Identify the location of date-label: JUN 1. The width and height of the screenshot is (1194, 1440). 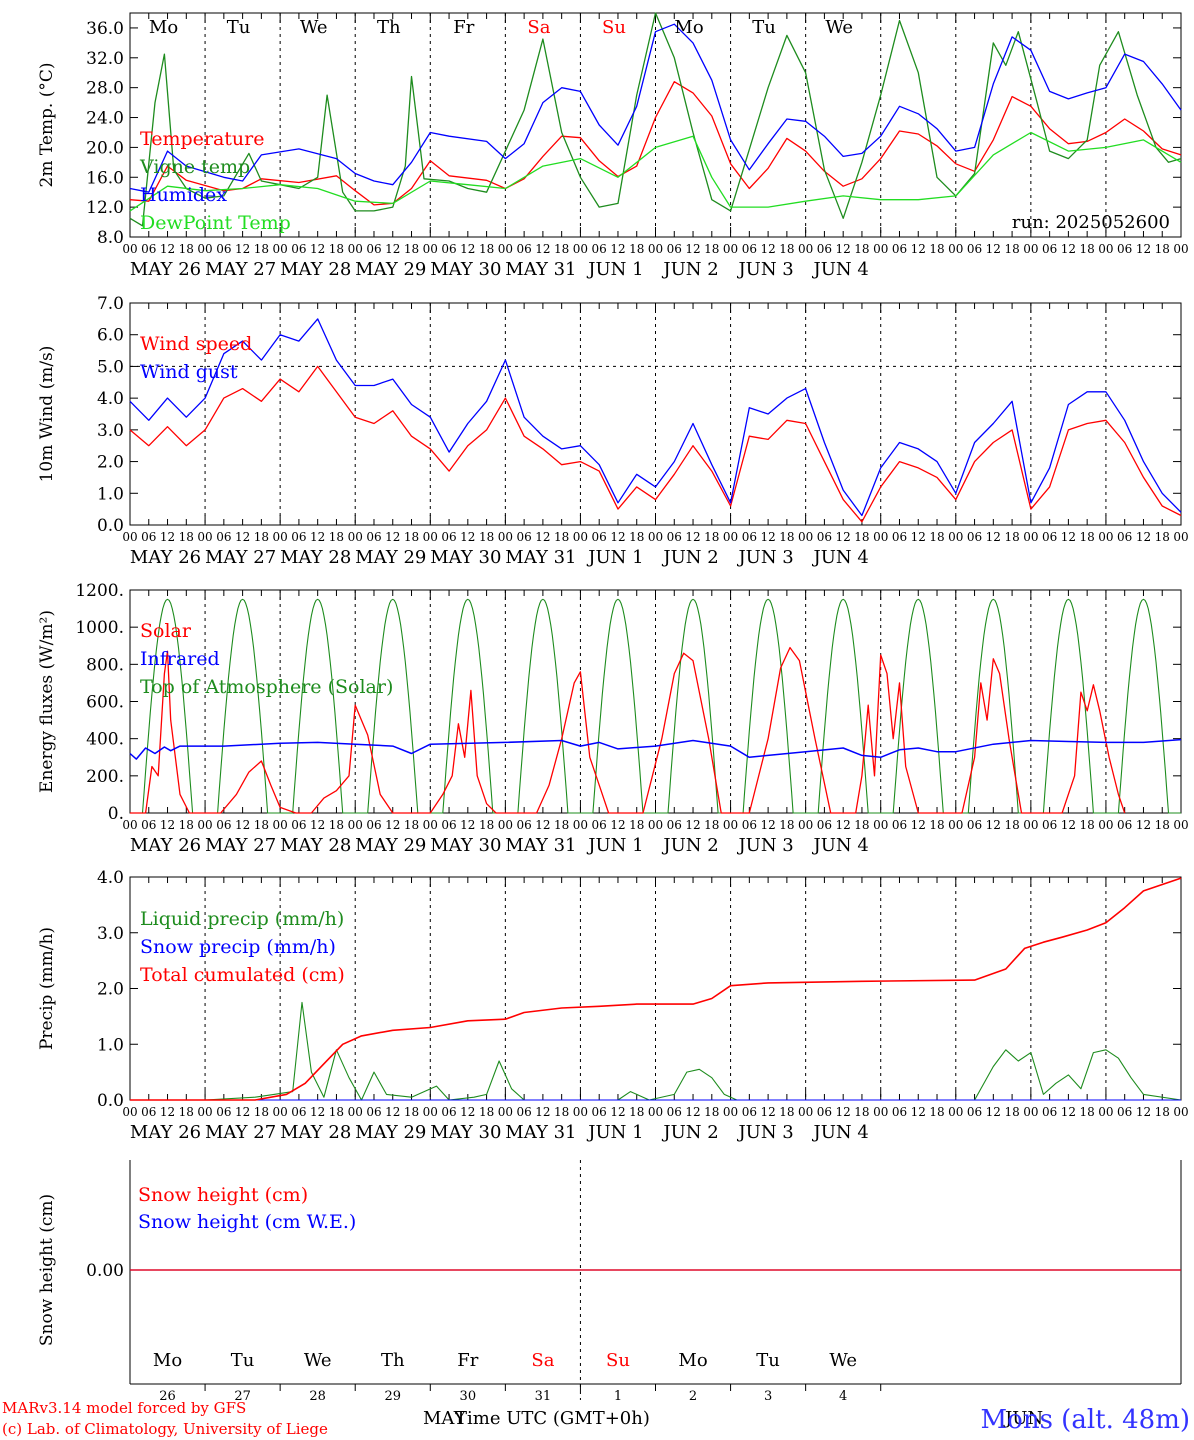
(614, 269).